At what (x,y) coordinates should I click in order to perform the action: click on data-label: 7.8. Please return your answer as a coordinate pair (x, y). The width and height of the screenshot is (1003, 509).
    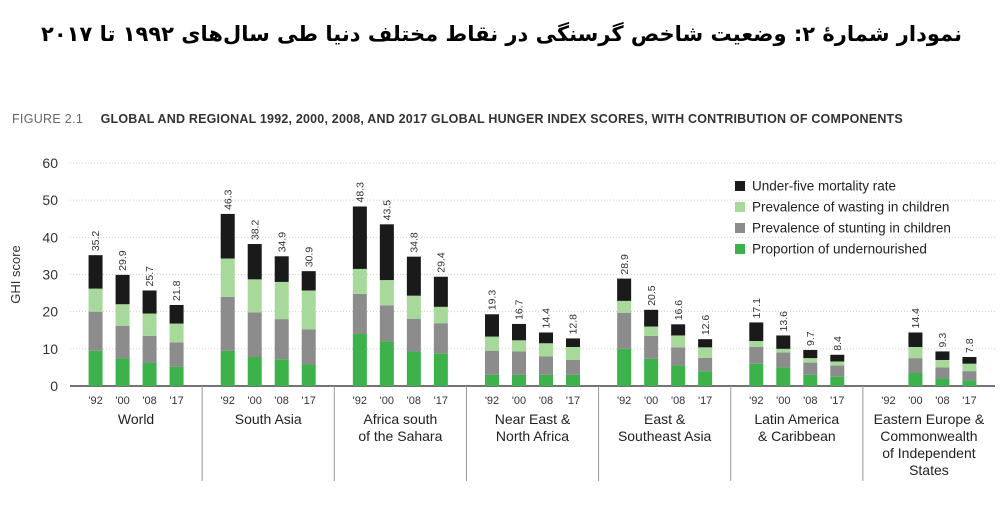
    Looking at the image, I should click on (970, 345).